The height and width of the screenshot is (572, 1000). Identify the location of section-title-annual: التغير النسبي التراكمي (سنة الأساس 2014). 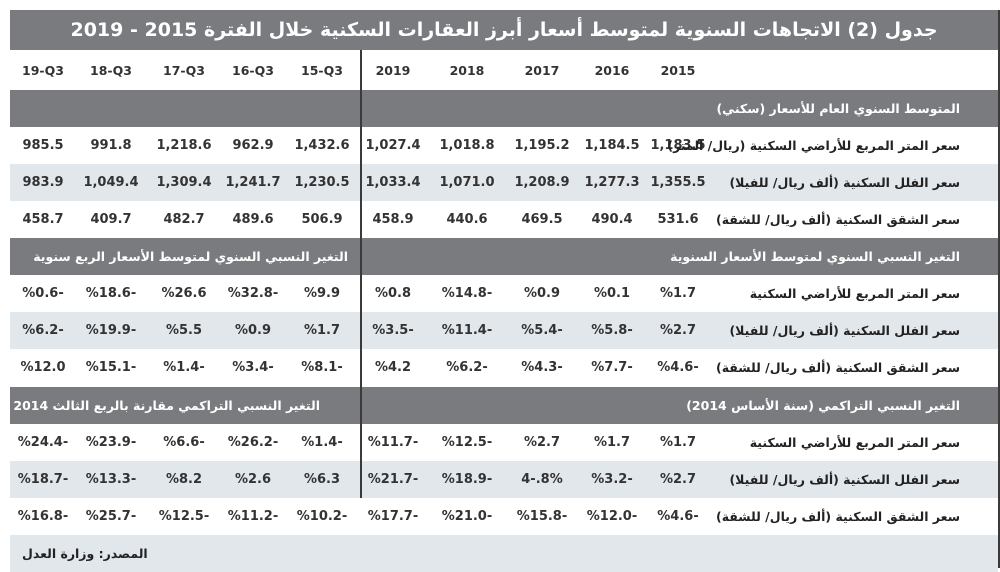
(823, 405).